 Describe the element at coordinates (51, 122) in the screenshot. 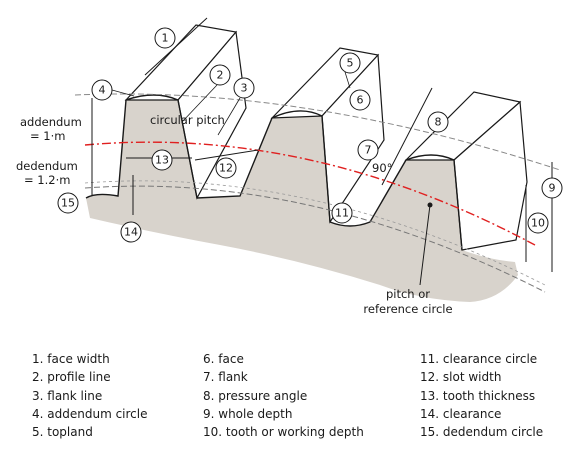

I see `addendum-label: addendum` at that location.